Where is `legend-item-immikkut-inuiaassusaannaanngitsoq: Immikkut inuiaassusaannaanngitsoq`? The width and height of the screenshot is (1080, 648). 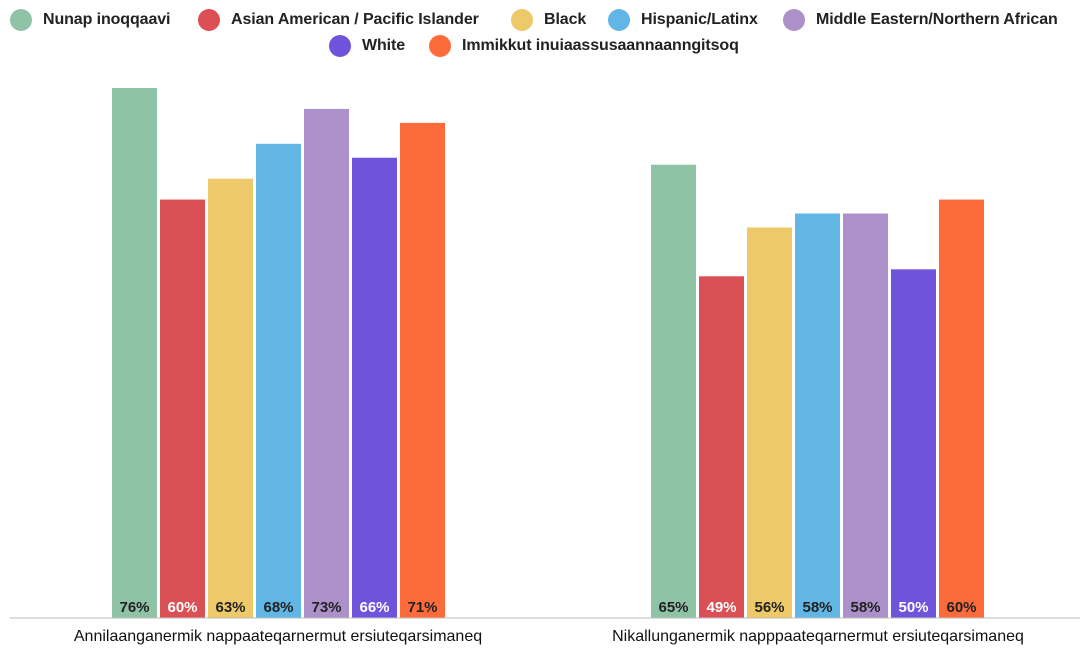
legend-item-immikkut-inuiaassusaannaanngitsoq: Immikkut inuiaassusaannaanngitsoq is located at coordinates (584, 46).